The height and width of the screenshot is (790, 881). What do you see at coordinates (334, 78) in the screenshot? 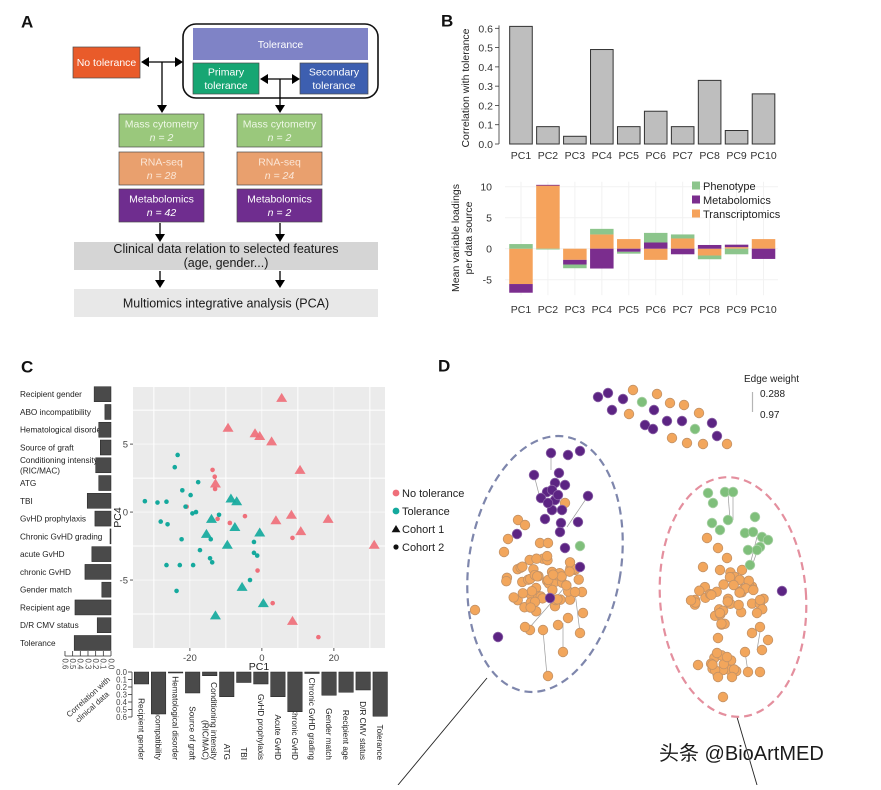
I see `secondary-tolerance-box: Secondary tolerance` at bounding box center [334, 78].